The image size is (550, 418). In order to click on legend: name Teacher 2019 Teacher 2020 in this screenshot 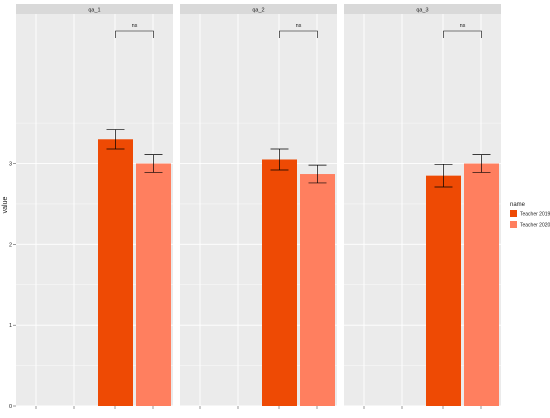, I will do `click(530, 215)`.